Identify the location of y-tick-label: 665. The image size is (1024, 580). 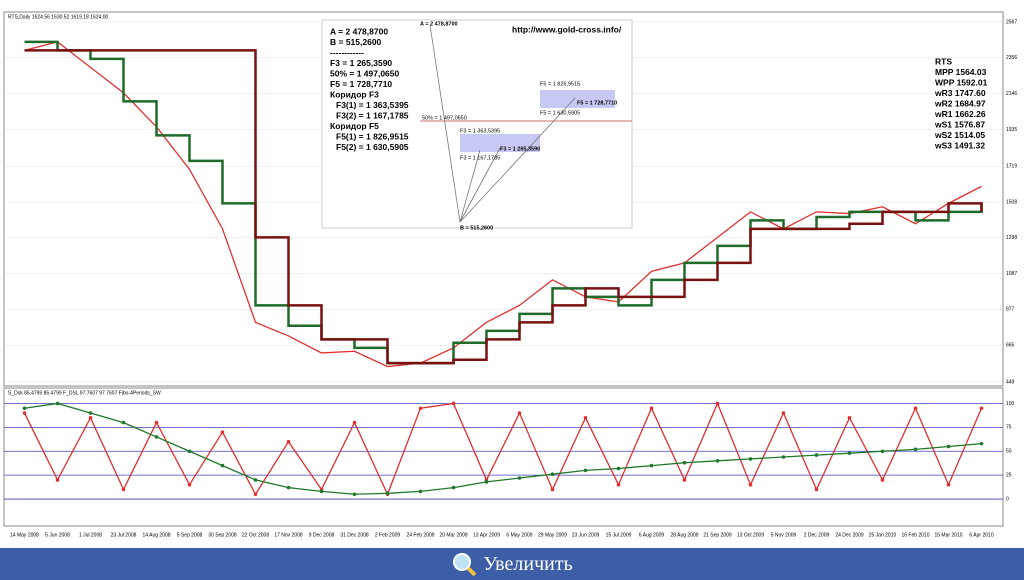
(1010, 346).